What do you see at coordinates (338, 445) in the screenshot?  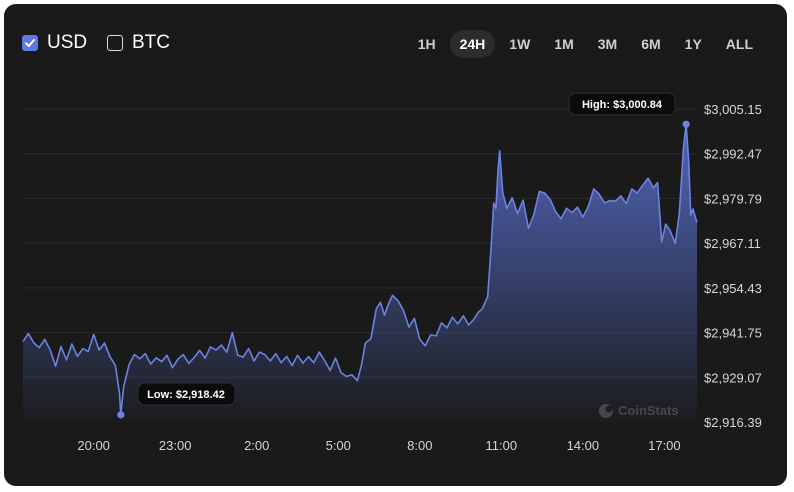 I see `x-tick-label: 5:00` at bounding box center [338, 445].